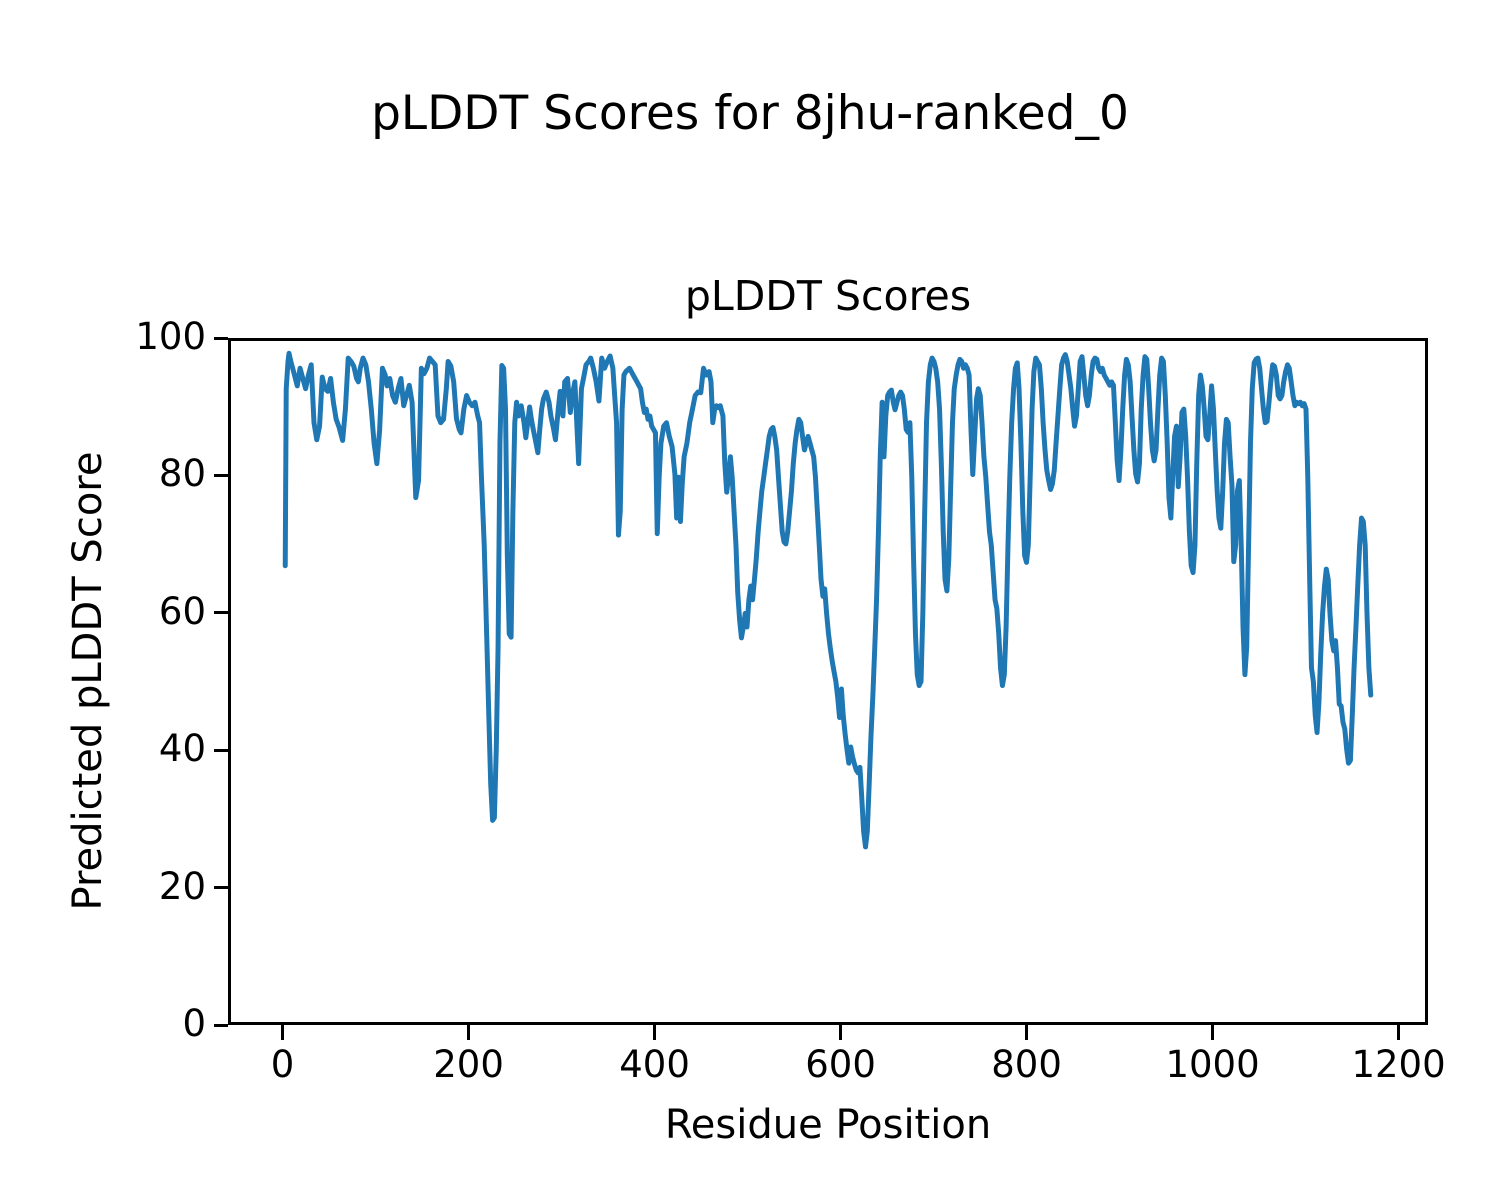  Describe the element at coordinates (194, 1023) in the screenshot. I see `y-tick-label: 0` at that location.